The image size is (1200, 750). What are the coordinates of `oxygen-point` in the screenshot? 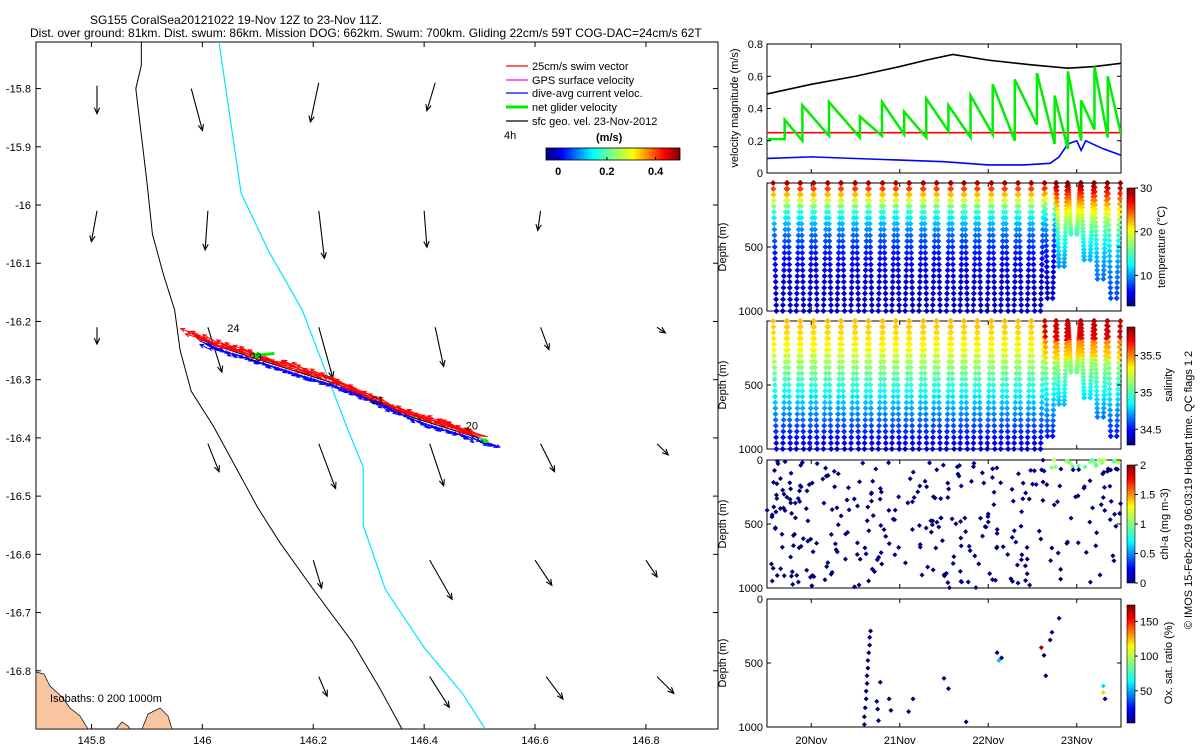 It's located at (866, 691).